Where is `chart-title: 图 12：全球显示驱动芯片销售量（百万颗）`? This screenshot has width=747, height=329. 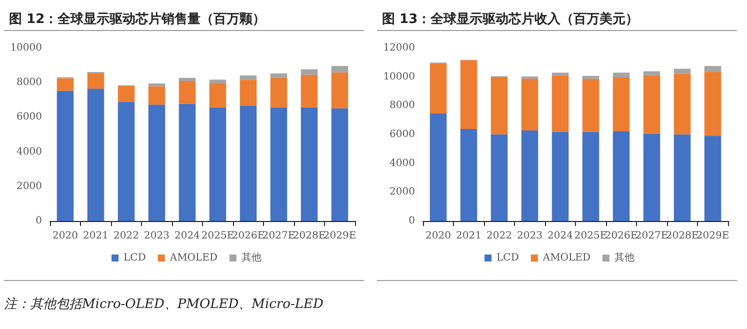
chart-title: 图 12：全球显示驱动芯片销售量（百万颗） is located at coordinates (137, 19).